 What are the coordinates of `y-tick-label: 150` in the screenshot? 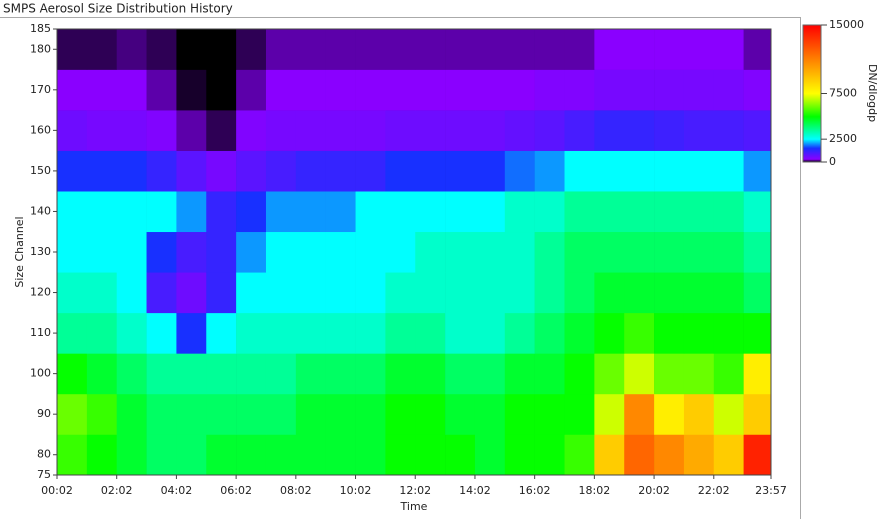 It's located at (40, 170).